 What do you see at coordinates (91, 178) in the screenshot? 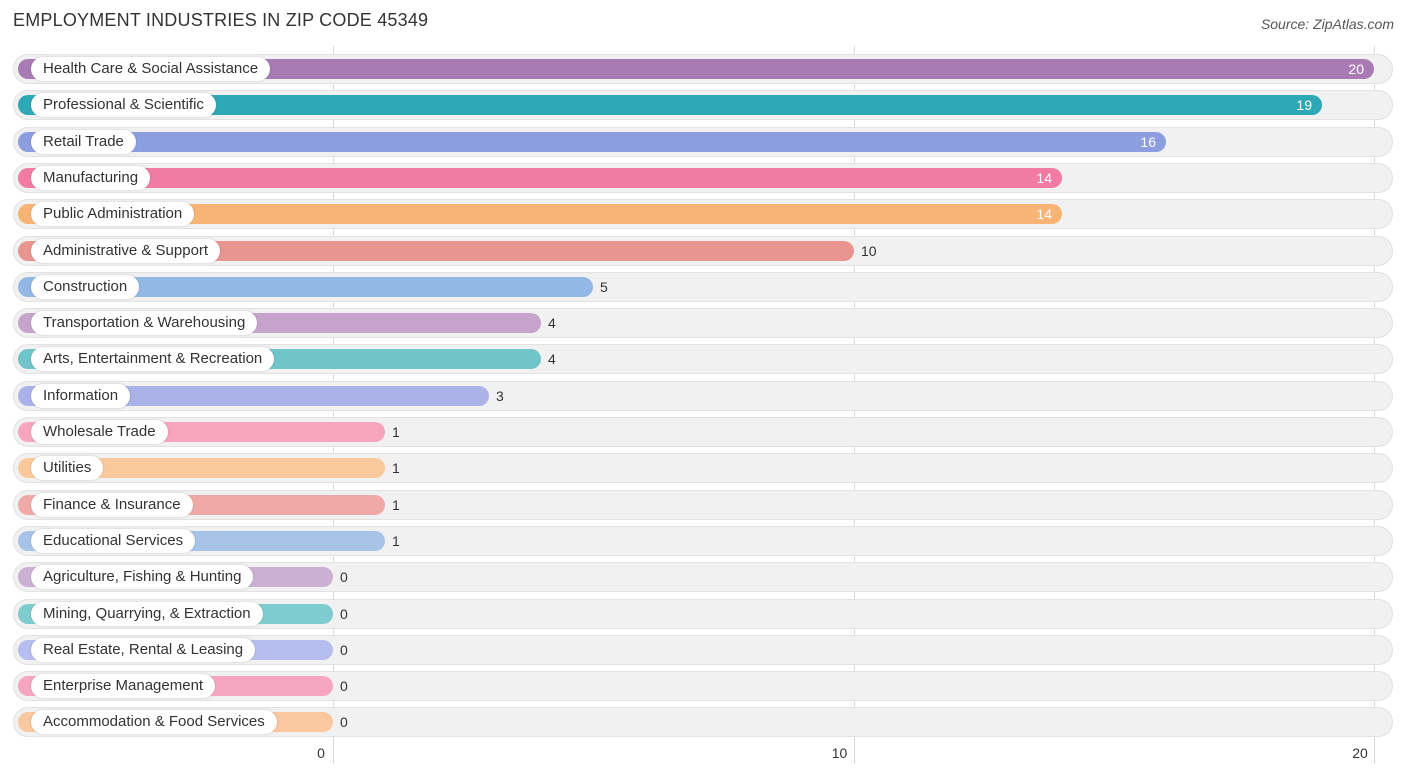
I see `category-label: Manufacturing` at bounding box center [91, 178].